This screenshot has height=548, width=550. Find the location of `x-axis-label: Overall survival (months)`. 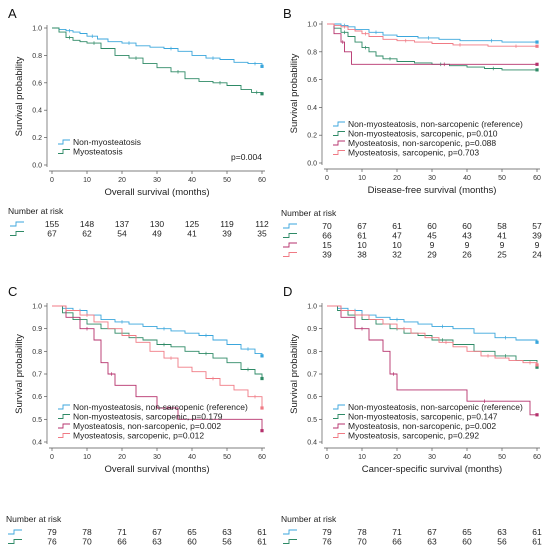

x-axis-label: Overall survival (months) is located at coordinates (156, 192).